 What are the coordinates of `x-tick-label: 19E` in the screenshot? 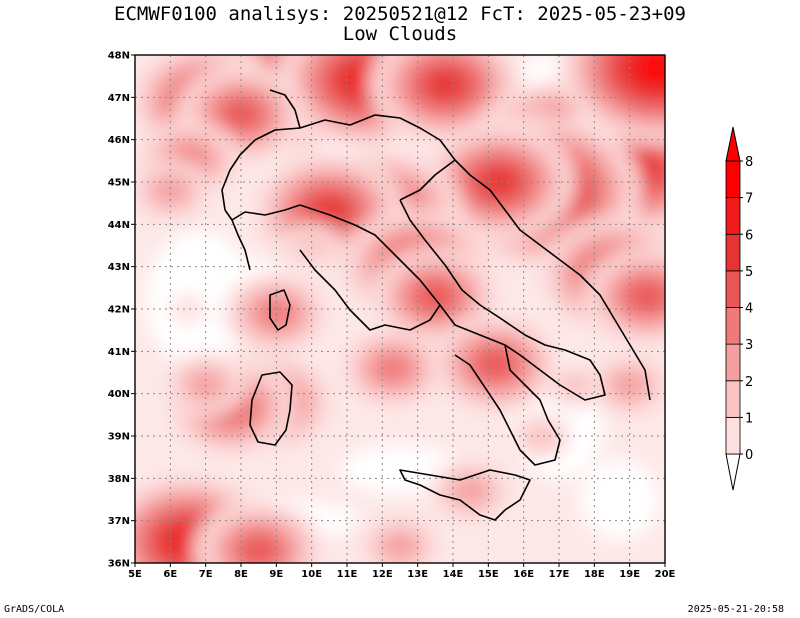 It's located at (629, 574).